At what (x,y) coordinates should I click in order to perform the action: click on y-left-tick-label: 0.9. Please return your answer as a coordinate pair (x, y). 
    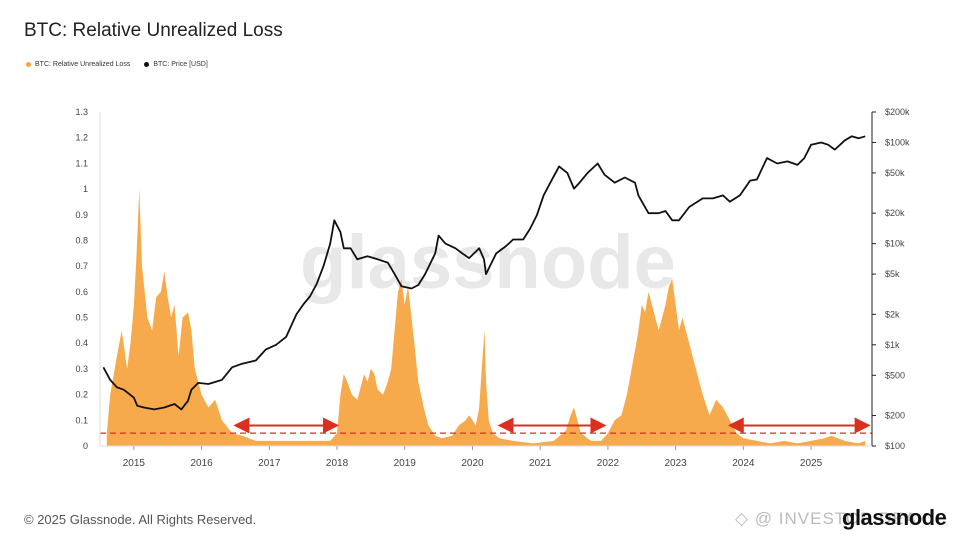
    Looking at the image, I should click on (81, 215).